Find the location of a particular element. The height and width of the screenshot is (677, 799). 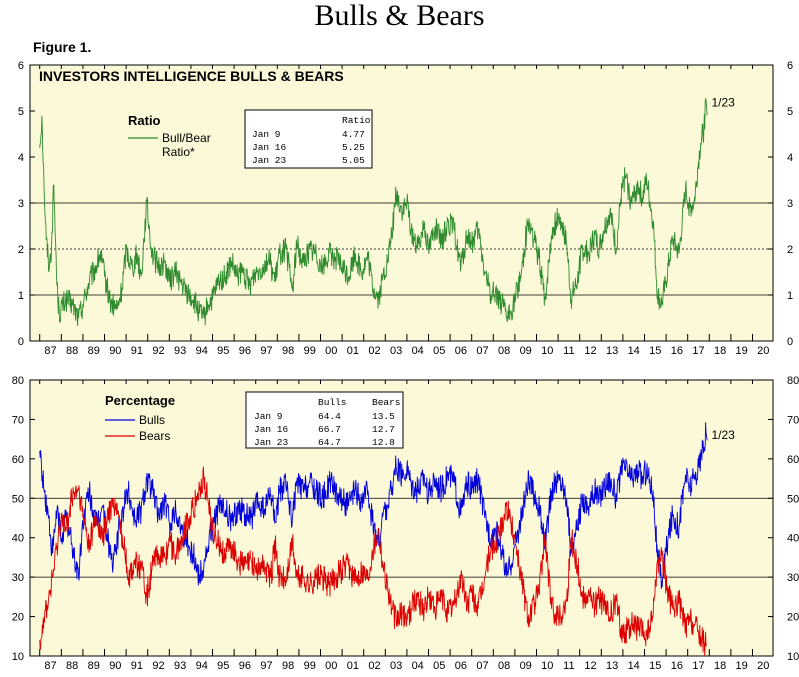

legend-label: Bears is located at coordinates (154, 436).